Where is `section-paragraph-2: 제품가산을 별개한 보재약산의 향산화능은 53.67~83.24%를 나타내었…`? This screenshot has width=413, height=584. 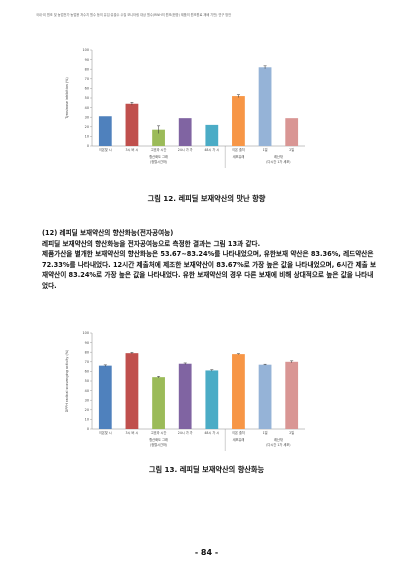 section-paragraph-2: 제품가산을 별개한 보재약산의 향산화능은 53.67~83.24%를 나타내었… is located at coordinates (209, 270).